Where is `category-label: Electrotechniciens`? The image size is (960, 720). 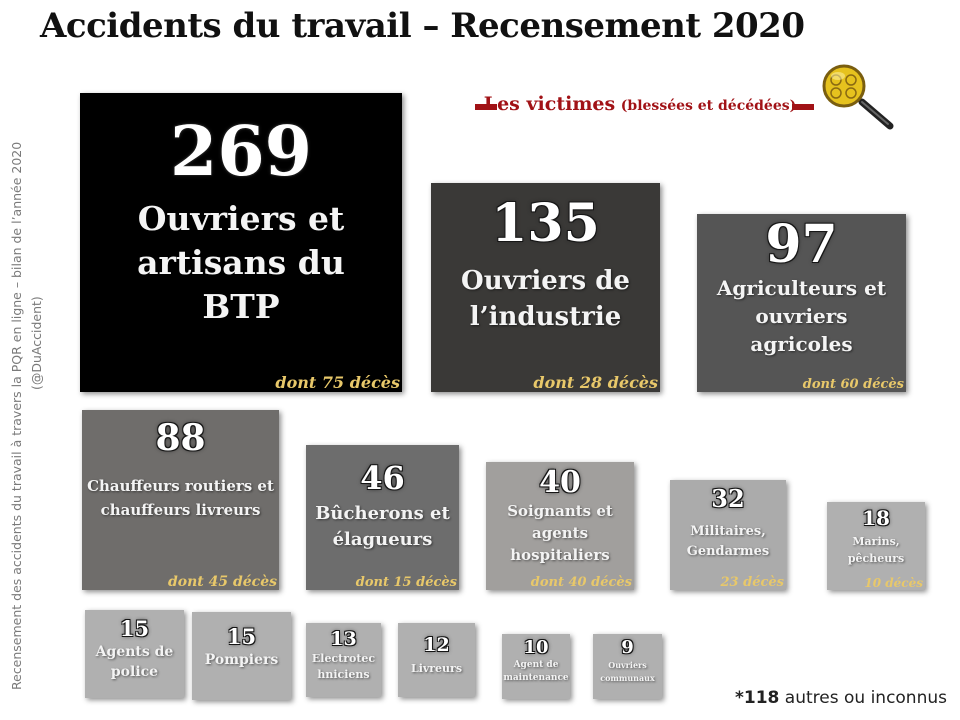
category-label: Electrotechniciens is located at coordinates (343, 666).